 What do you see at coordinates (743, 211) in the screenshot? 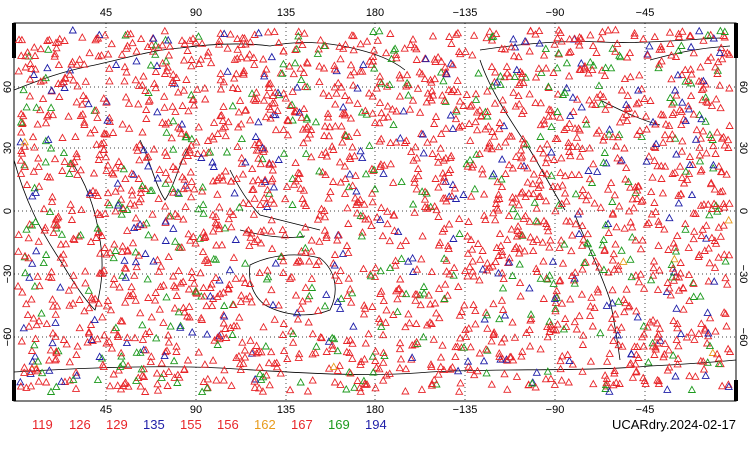
I see `right-lat-label: 0` at bounding box center [743, 211].